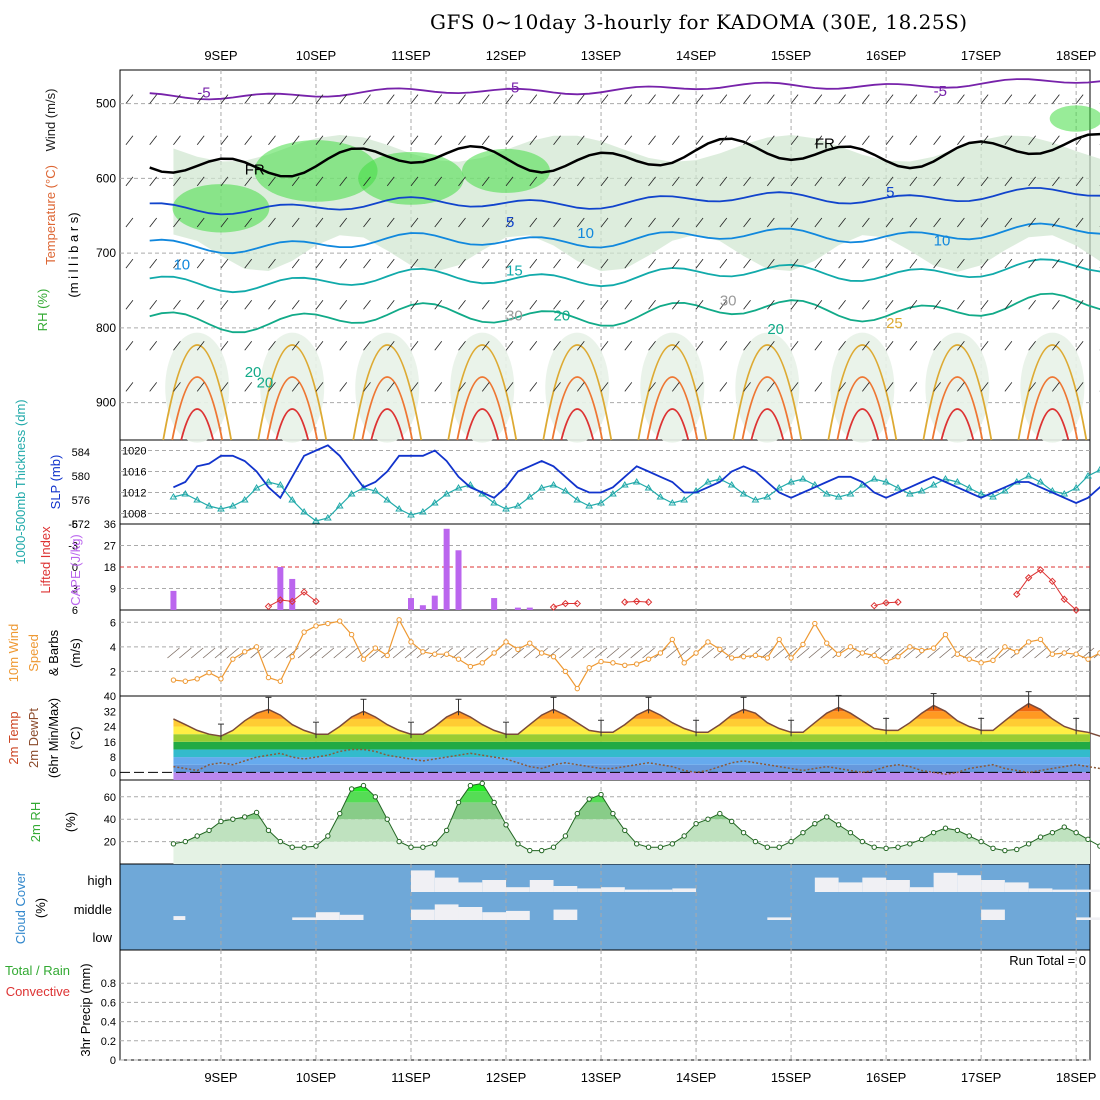 The width and height of the screenshot is (1100, 1100). Describe the element at coordinates (110, 697) in the screenshot. I see `temp-tick: 40` at that location.